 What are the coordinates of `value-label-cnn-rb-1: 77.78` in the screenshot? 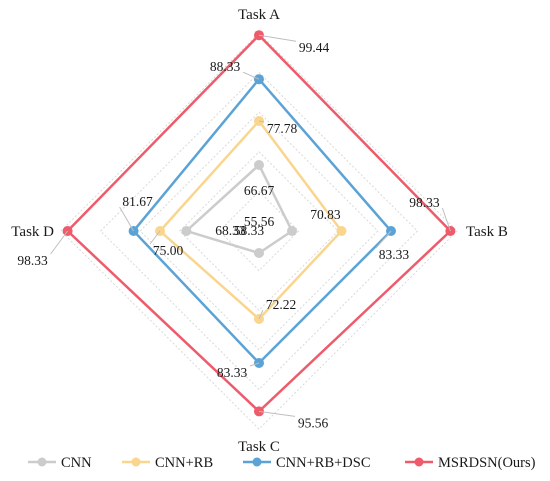 It's located at (282, 128).